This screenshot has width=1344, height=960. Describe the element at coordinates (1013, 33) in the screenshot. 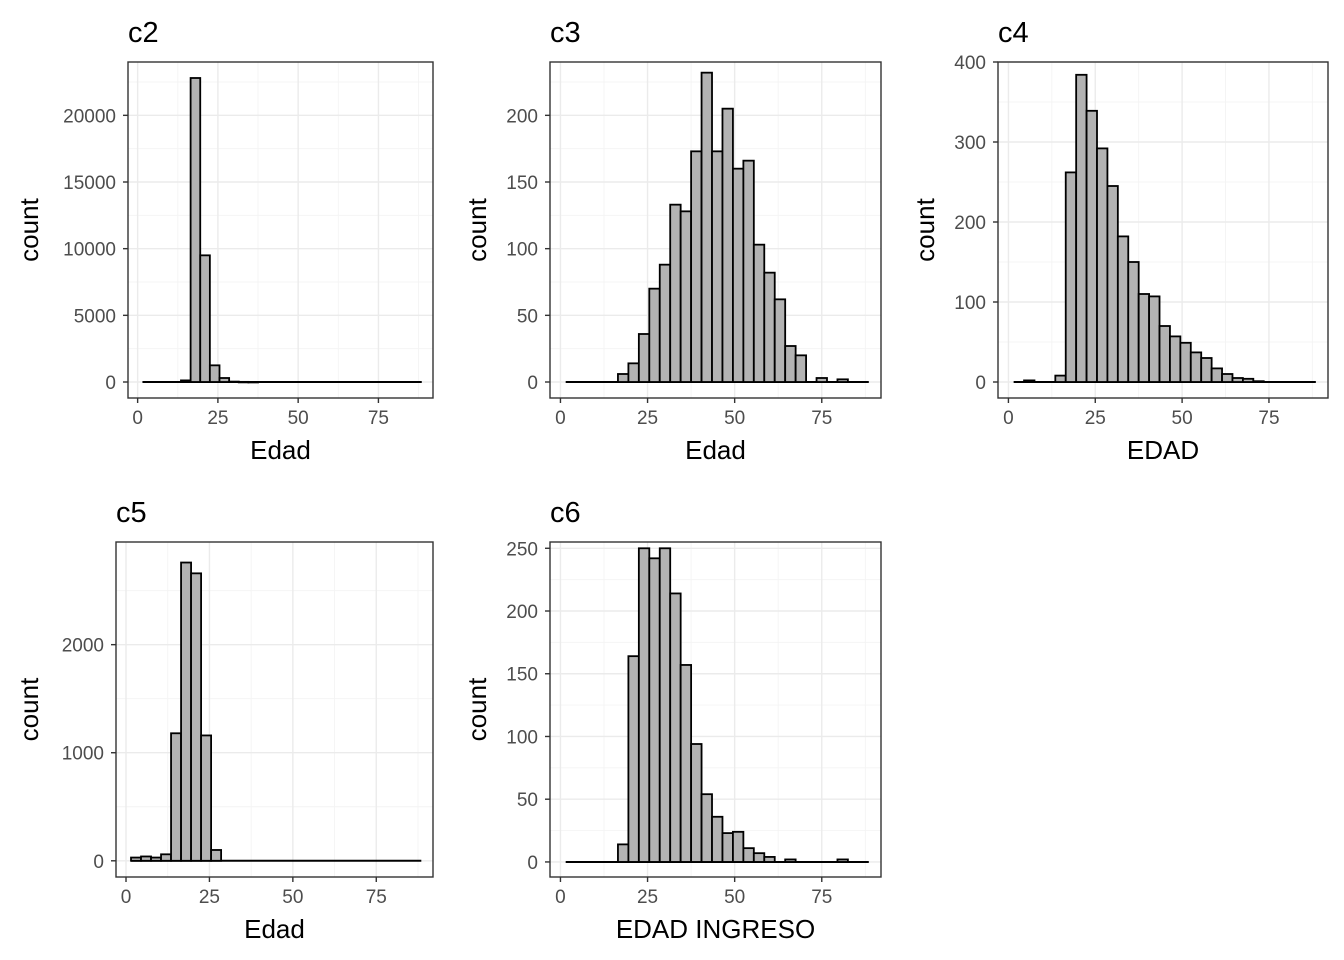

I see `panel-title: c4` at that location.